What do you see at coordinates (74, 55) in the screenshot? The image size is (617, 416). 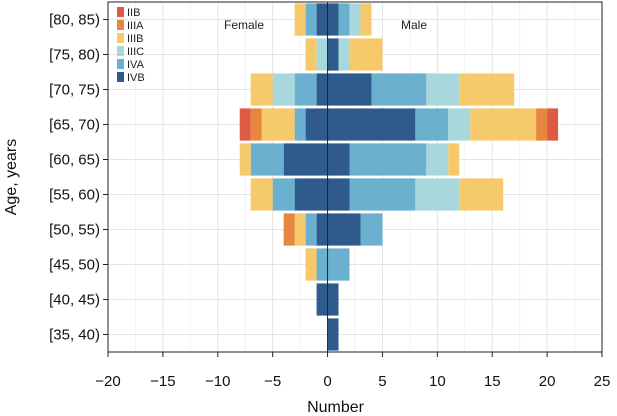 I see `y-tick-label: [75, 80)` at bounding box center [74, 55].